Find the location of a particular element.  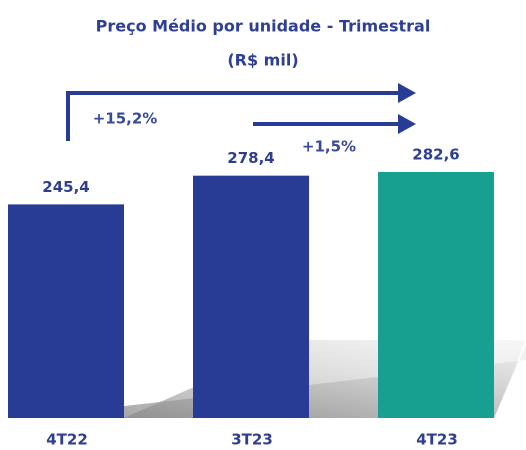

chart-title: Preço Médio por unidade - Trimestral is located at coordinates (263, 26).